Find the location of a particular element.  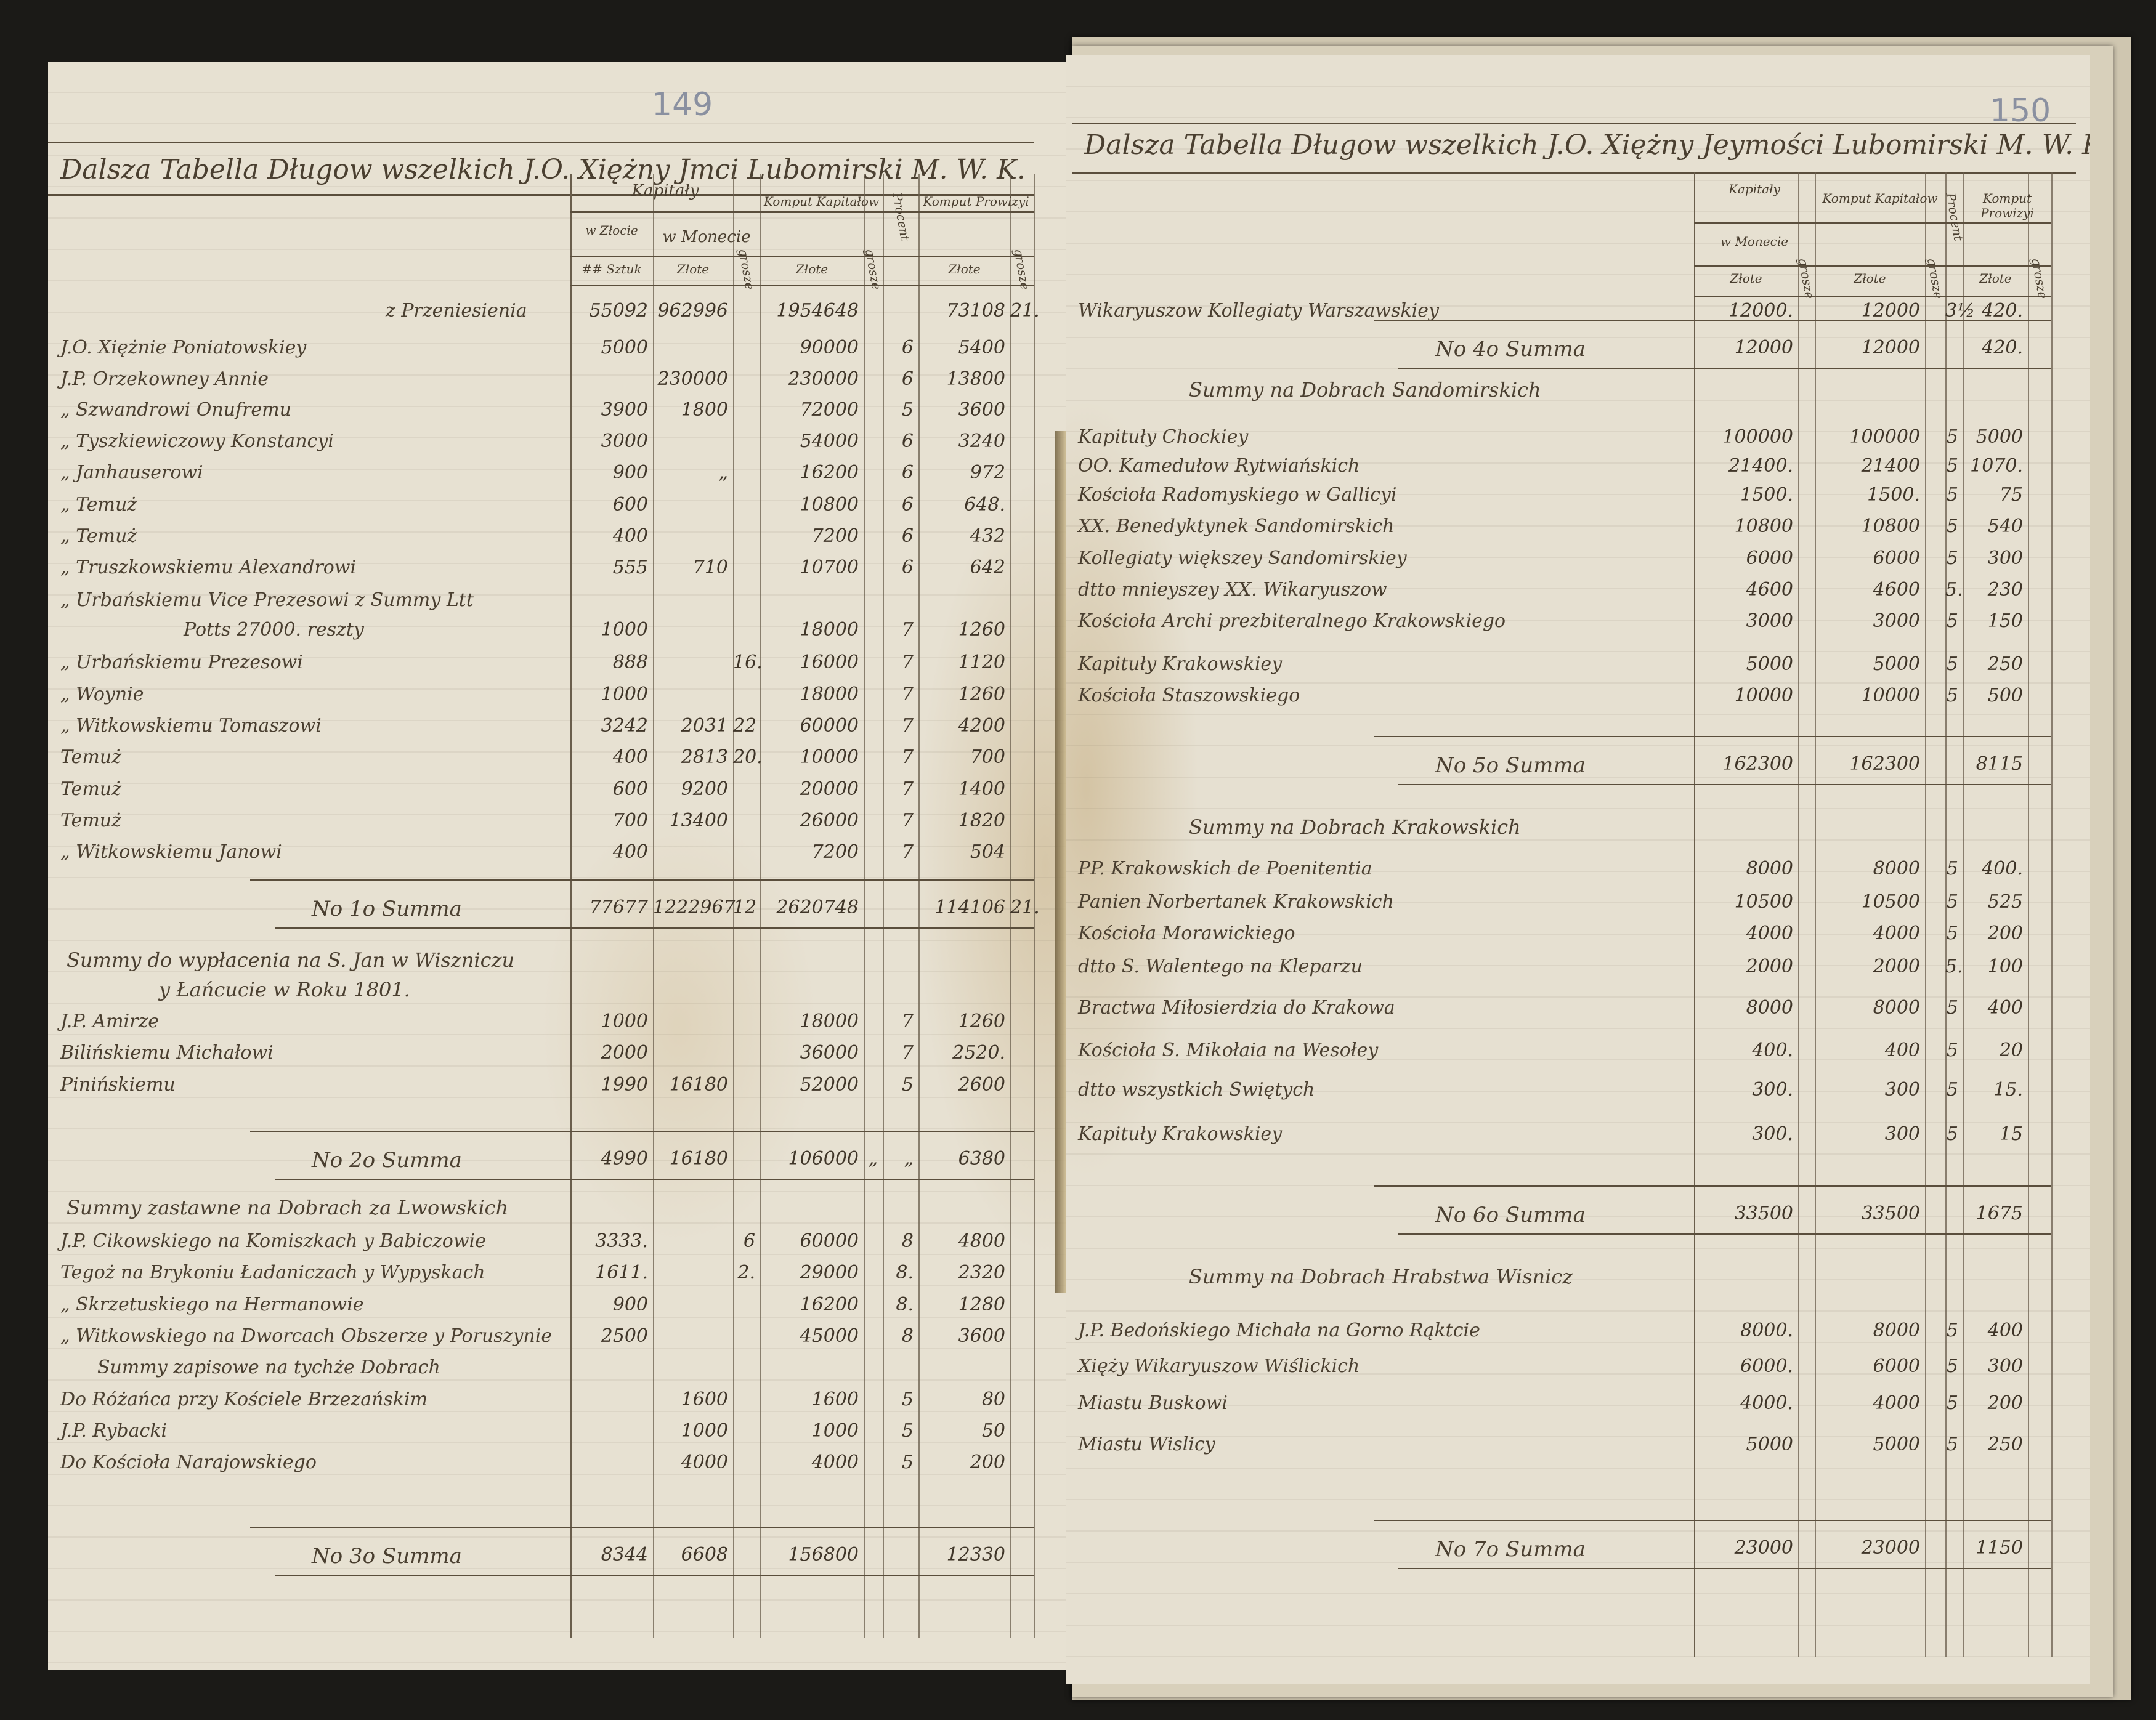

cell-value: 26000 is located at coordinates (829, 820).